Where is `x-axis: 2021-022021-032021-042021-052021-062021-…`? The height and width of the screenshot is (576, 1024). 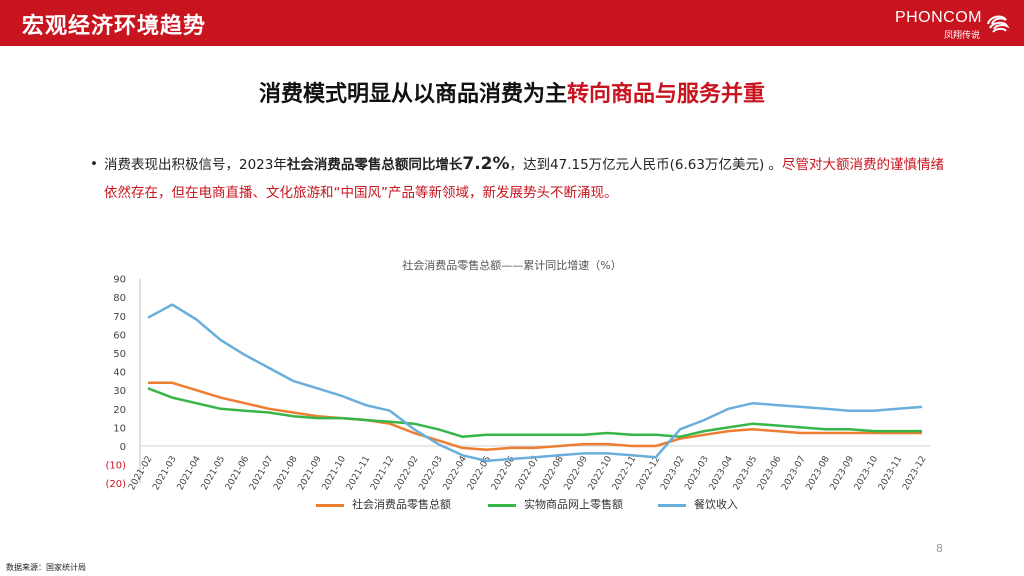
x-axis: 2021-022021-032021-042021-052021-062021-… is located at coordinates (528, 469).